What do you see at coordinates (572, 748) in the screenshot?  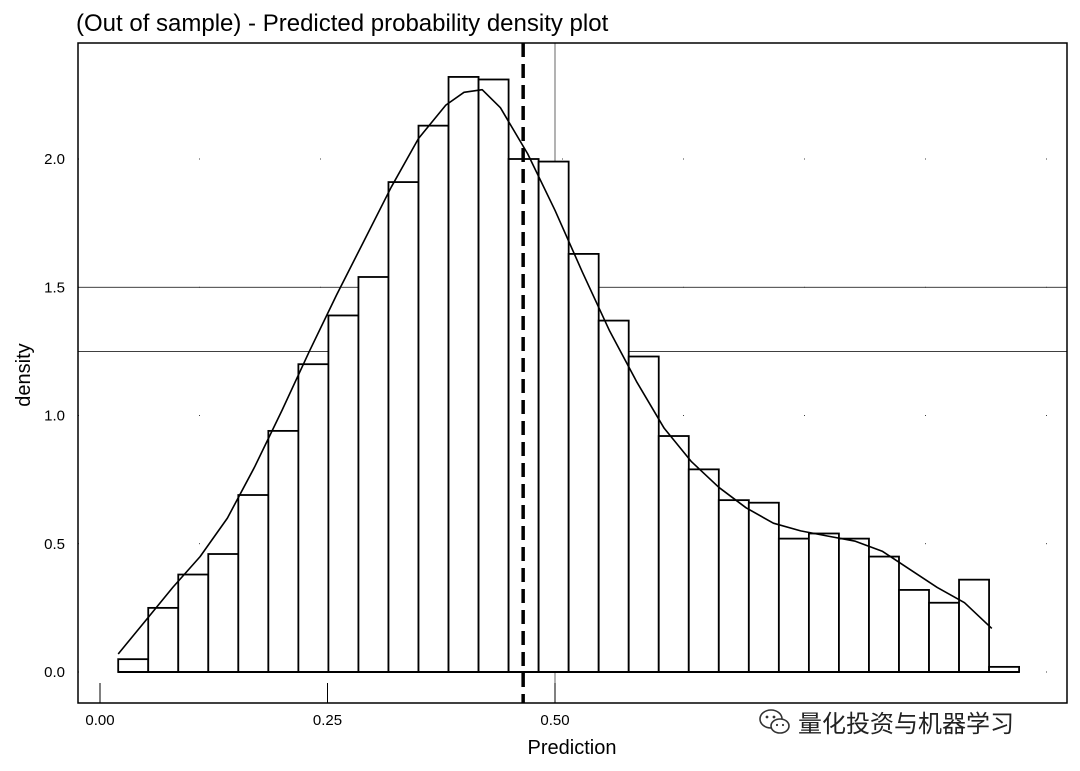 I see `x-axis-title: Prediction` at bounding box center [572, 748].